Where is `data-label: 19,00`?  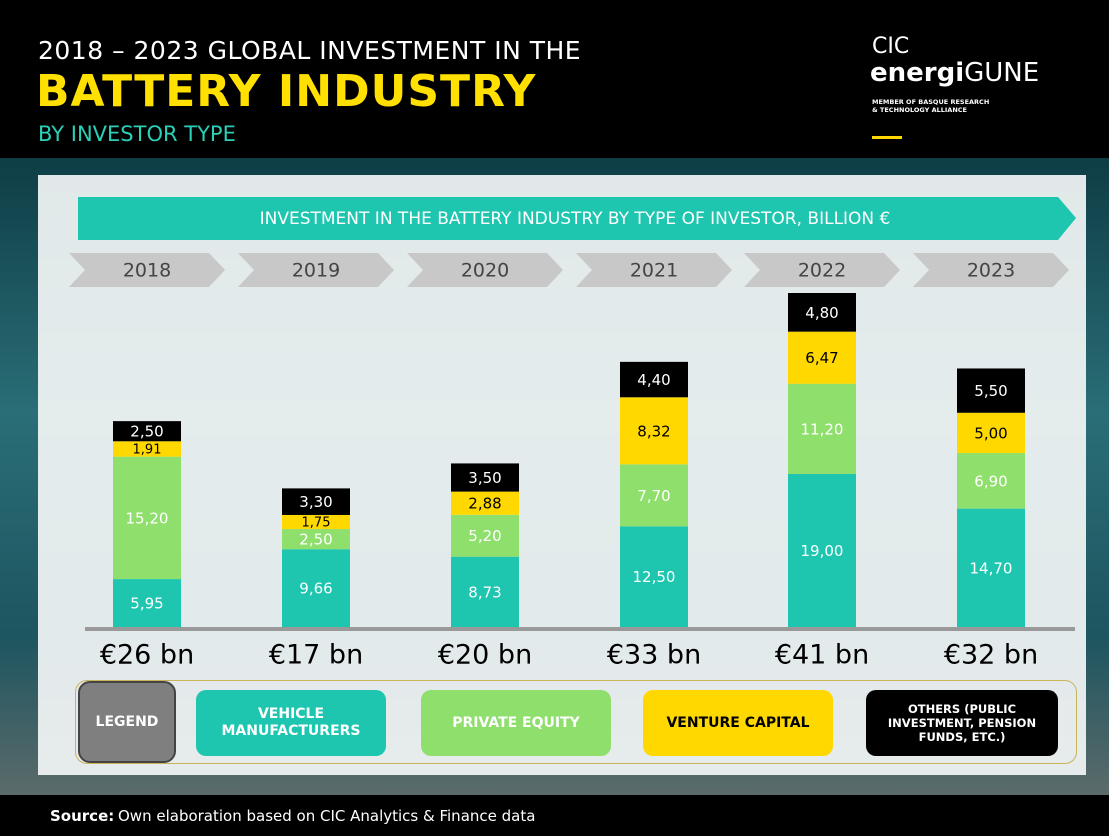
data-label: 19,00 is located at coordinates (822, 551).